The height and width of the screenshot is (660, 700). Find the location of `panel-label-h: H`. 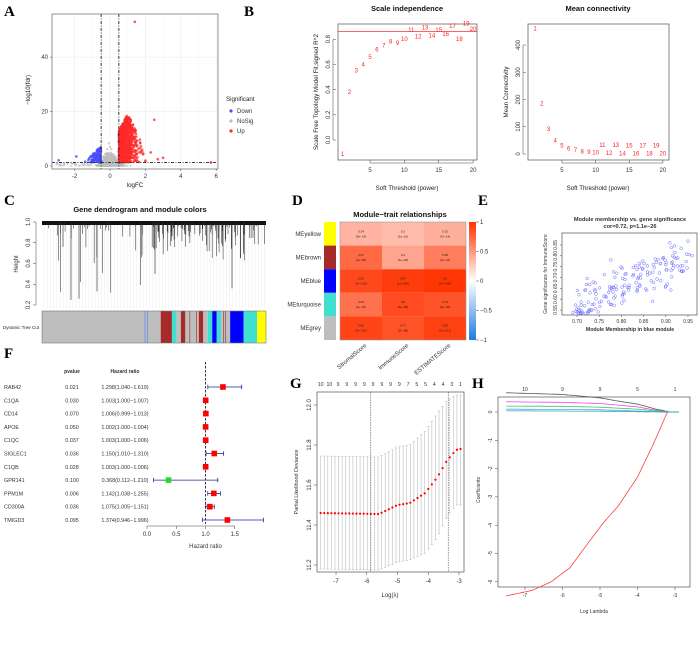

panel-label-h: H is located at coordinates (478, 384).